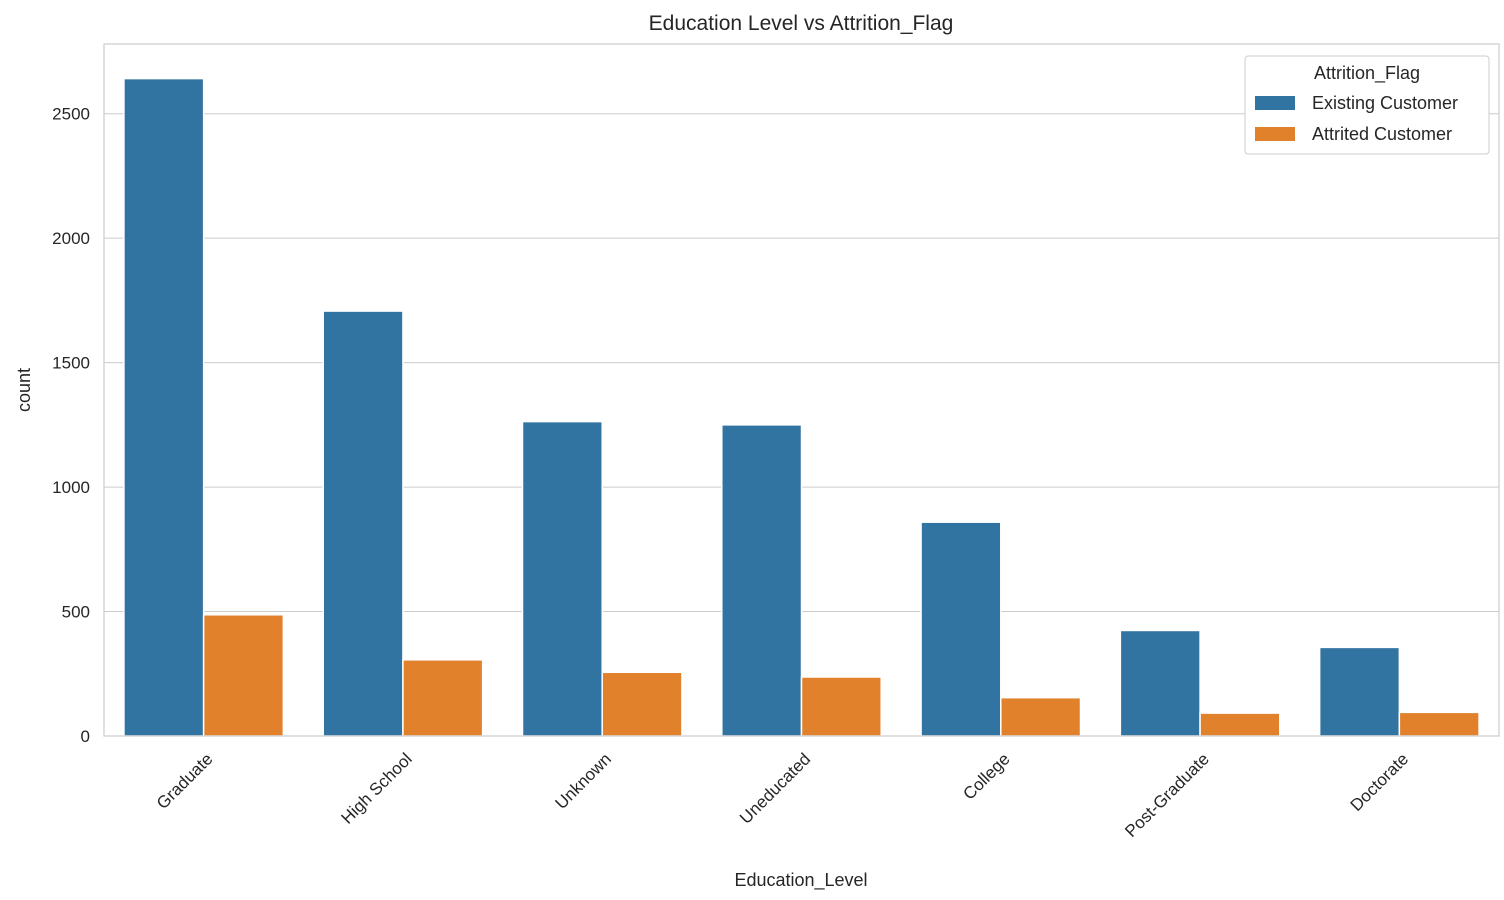 Image resolution: width=1504 pixels, height=900 pixels. Describe the element at coordinates (185, 781) in the screenshot. I see `x-tick-label-graduate: Graduate` at that location.